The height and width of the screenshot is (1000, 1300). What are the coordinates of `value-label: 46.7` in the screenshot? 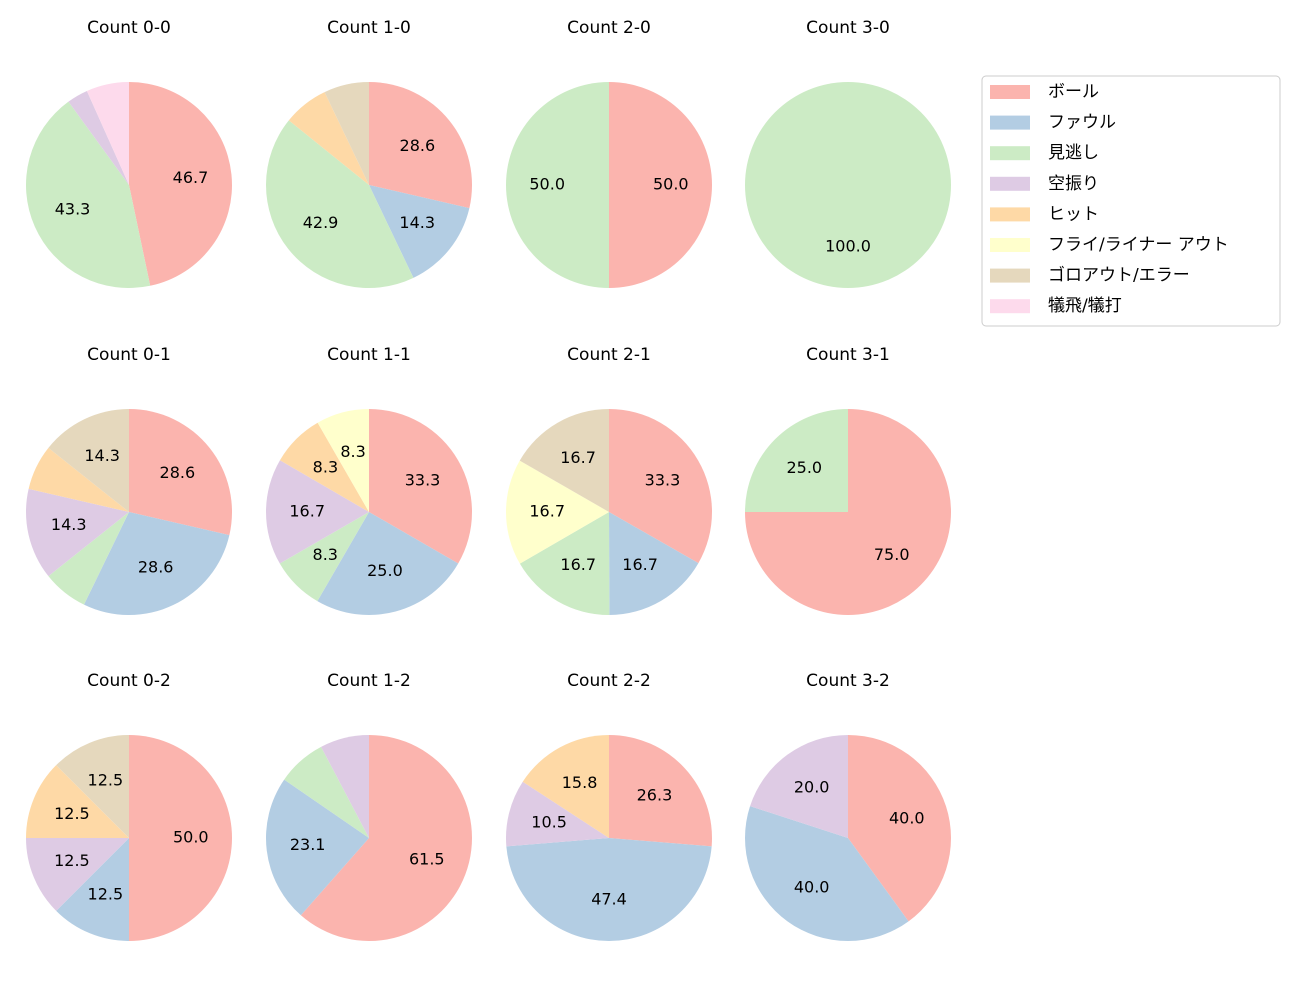 It's located at (191, 177).